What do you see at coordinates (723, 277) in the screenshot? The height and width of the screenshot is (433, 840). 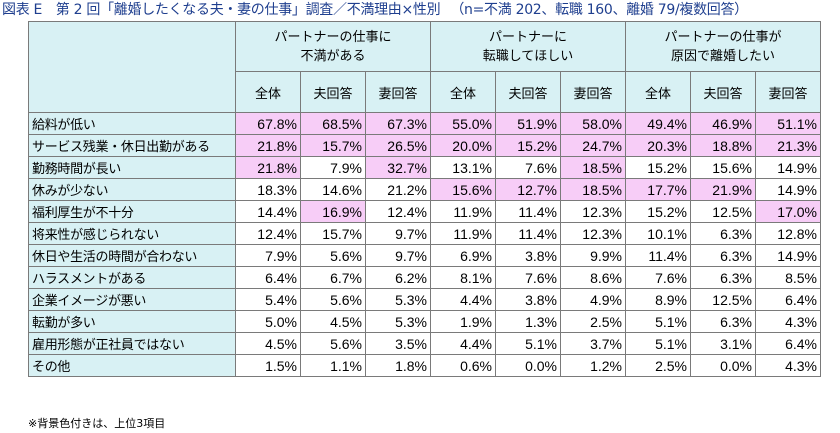 I see `value-cell: 6.3%` at bounding box center [723, 277].